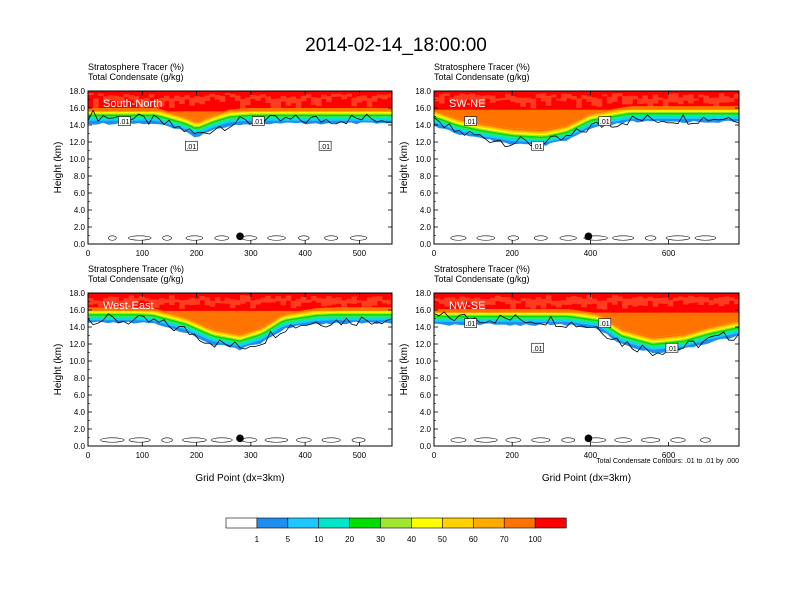 The height and width of the screenshot is (612, 792). What do you see at coordinates (132, 104) in the screenshot?
I see `panel-label: South-North` at bounding box center [132, 104].